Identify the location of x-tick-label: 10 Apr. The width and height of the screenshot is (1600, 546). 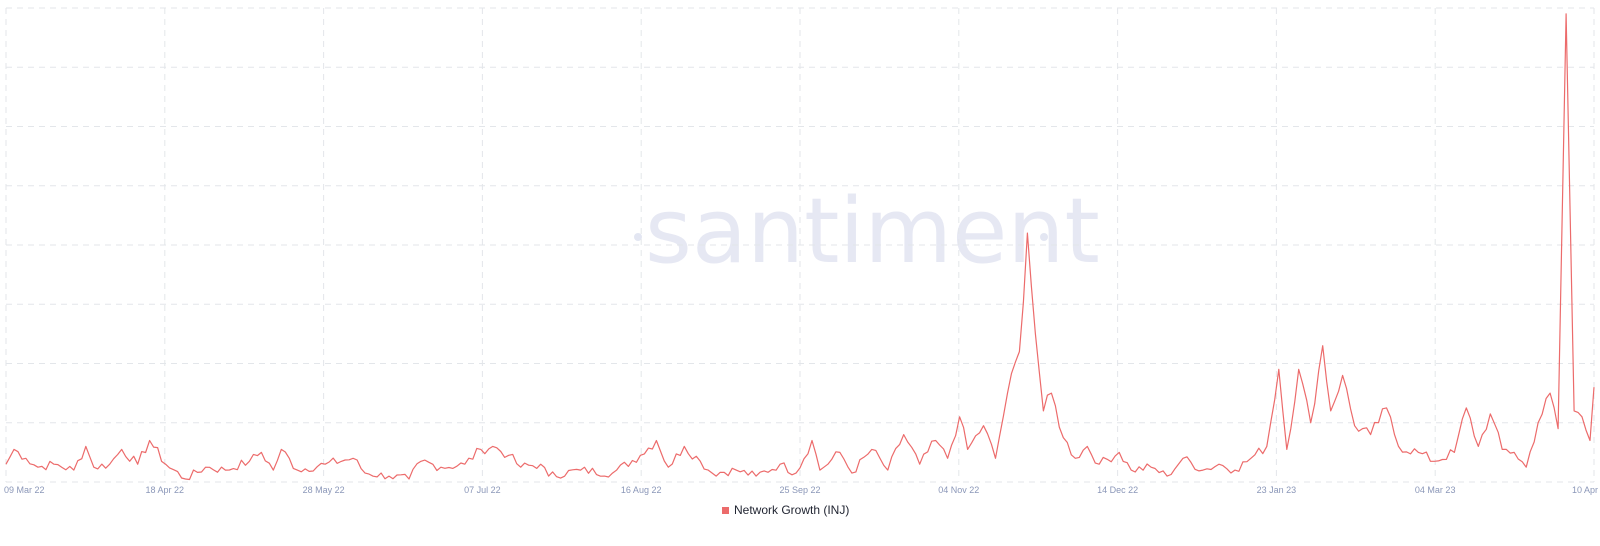
(1585, 490).